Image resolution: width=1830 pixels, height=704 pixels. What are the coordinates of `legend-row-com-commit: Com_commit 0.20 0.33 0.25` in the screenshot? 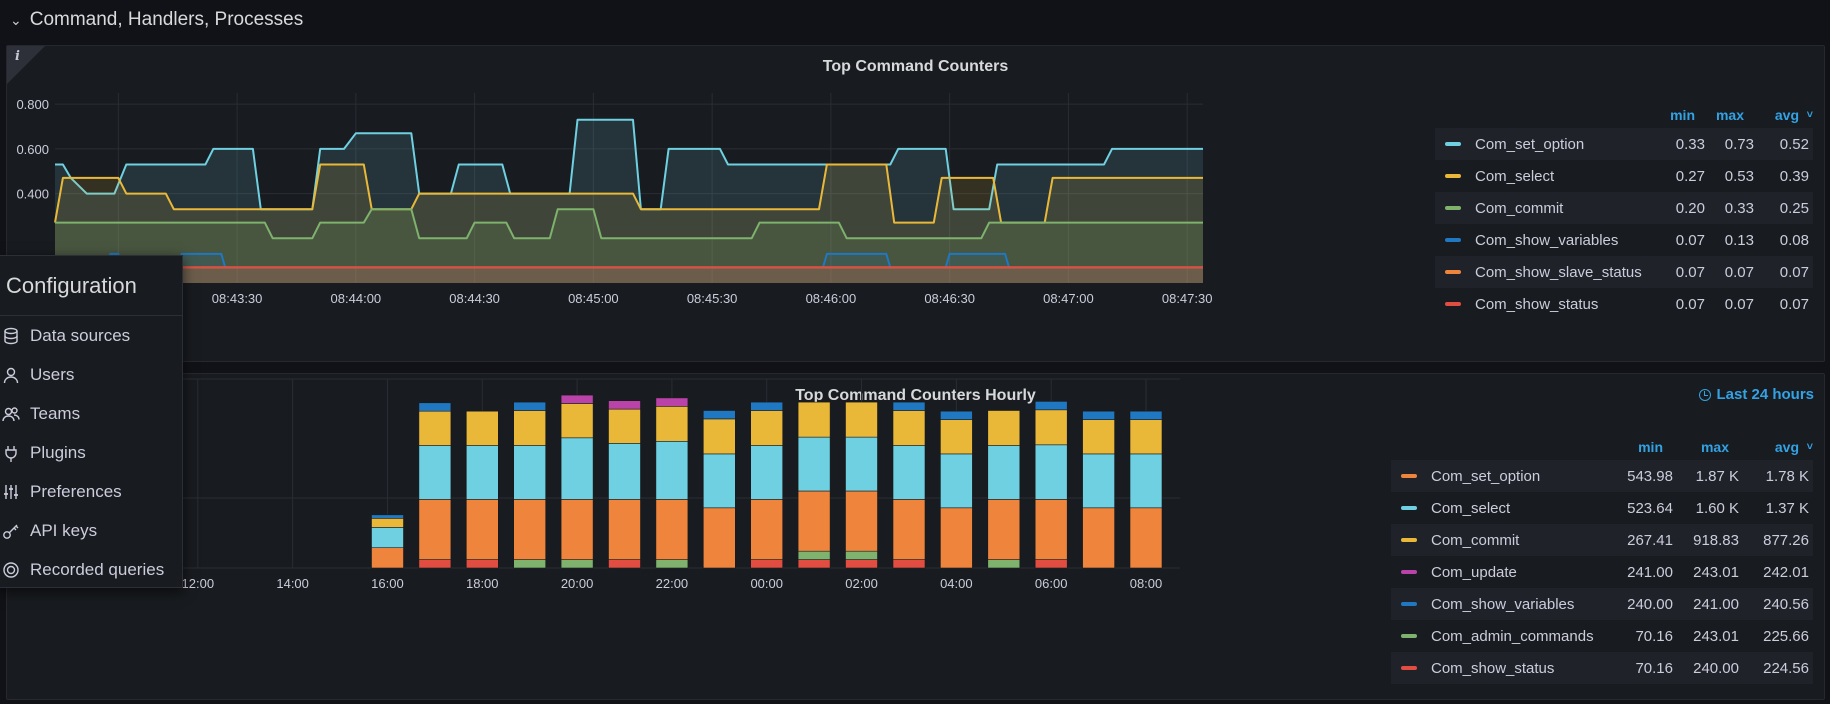 It's located at (1624, 208).